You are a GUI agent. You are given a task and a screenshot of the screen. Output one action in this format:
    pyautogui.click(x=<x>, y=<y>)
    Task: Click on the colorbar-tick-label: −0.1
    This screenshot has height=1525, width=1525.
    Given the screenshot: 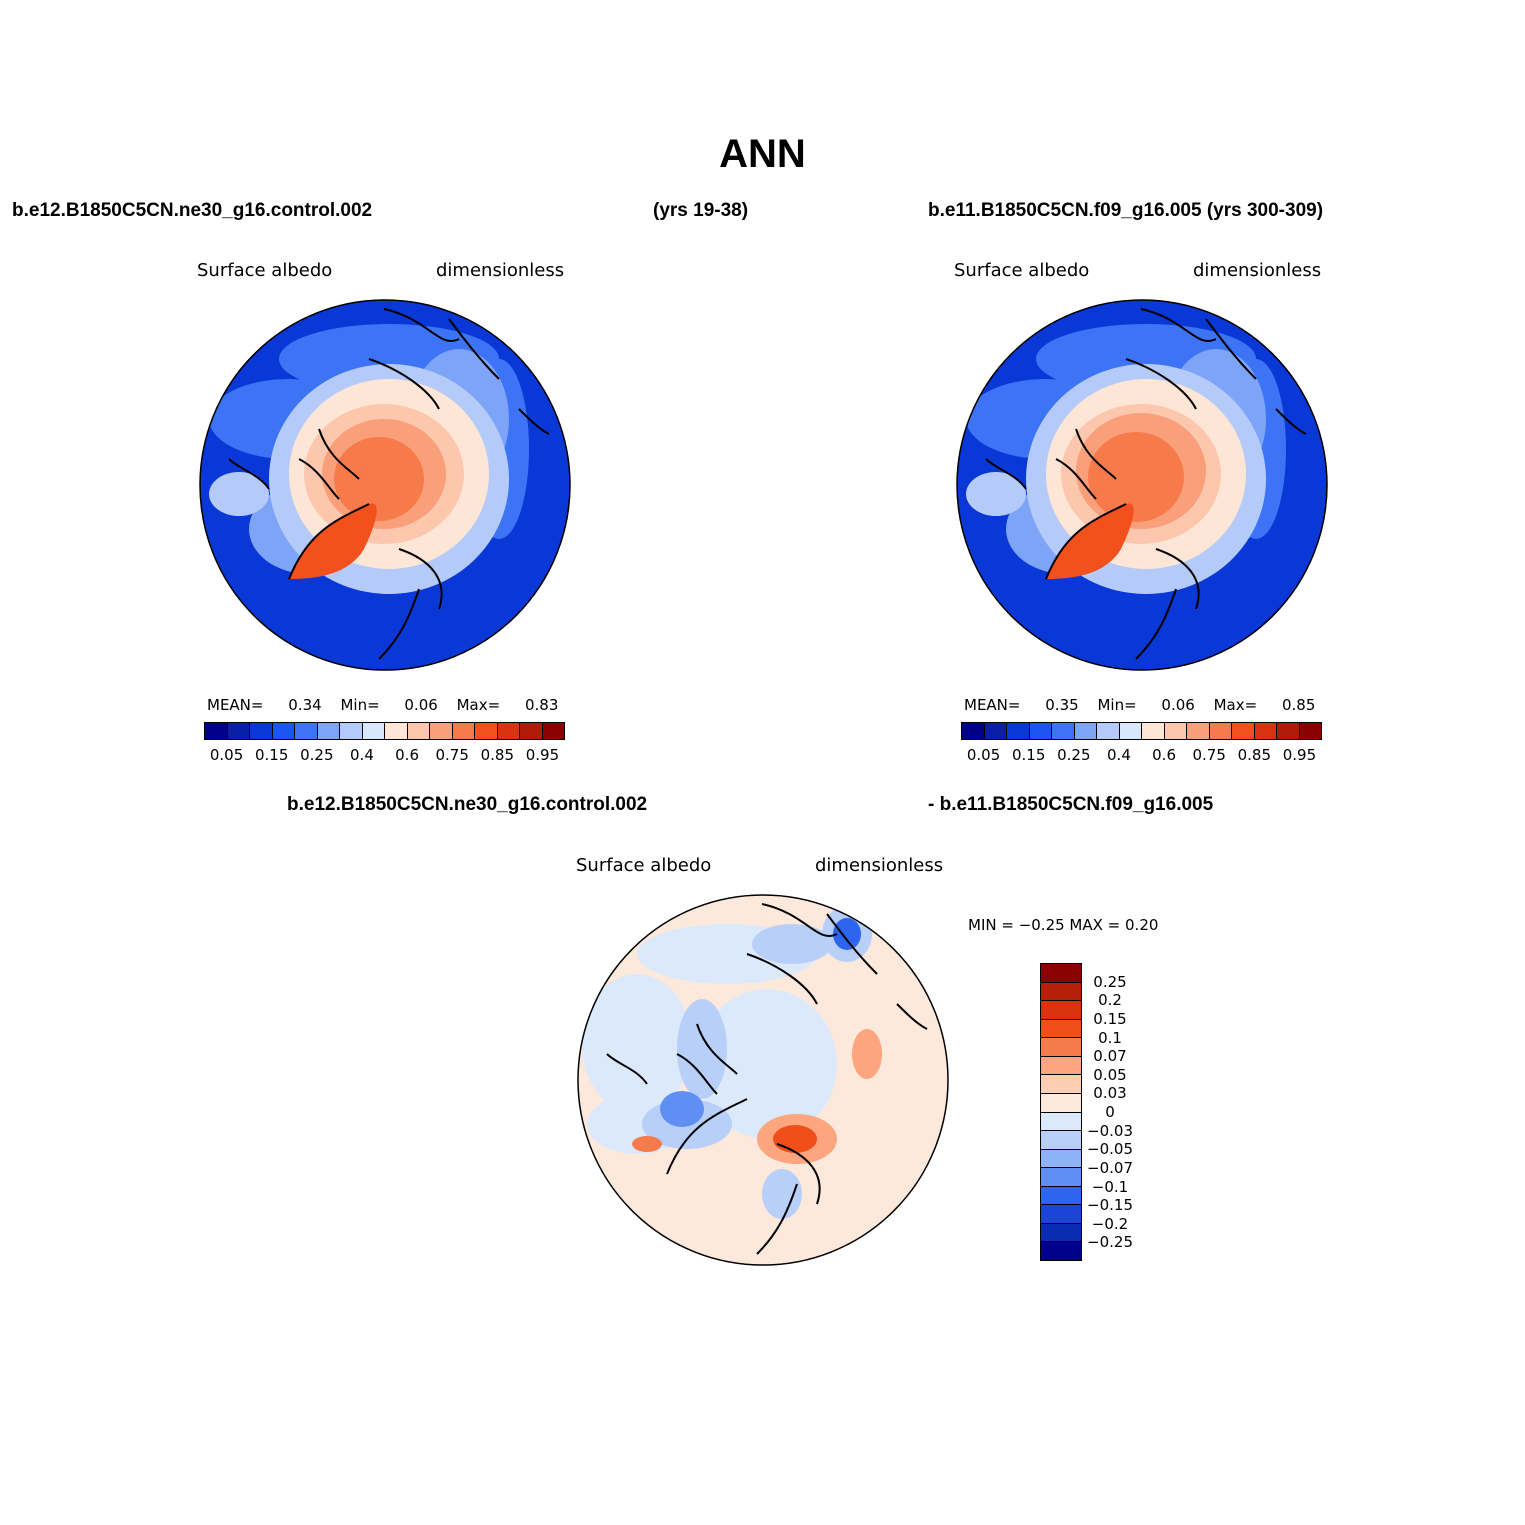 What is the action you would take?
    pyautogui.click(x=1110, y=1186)
    